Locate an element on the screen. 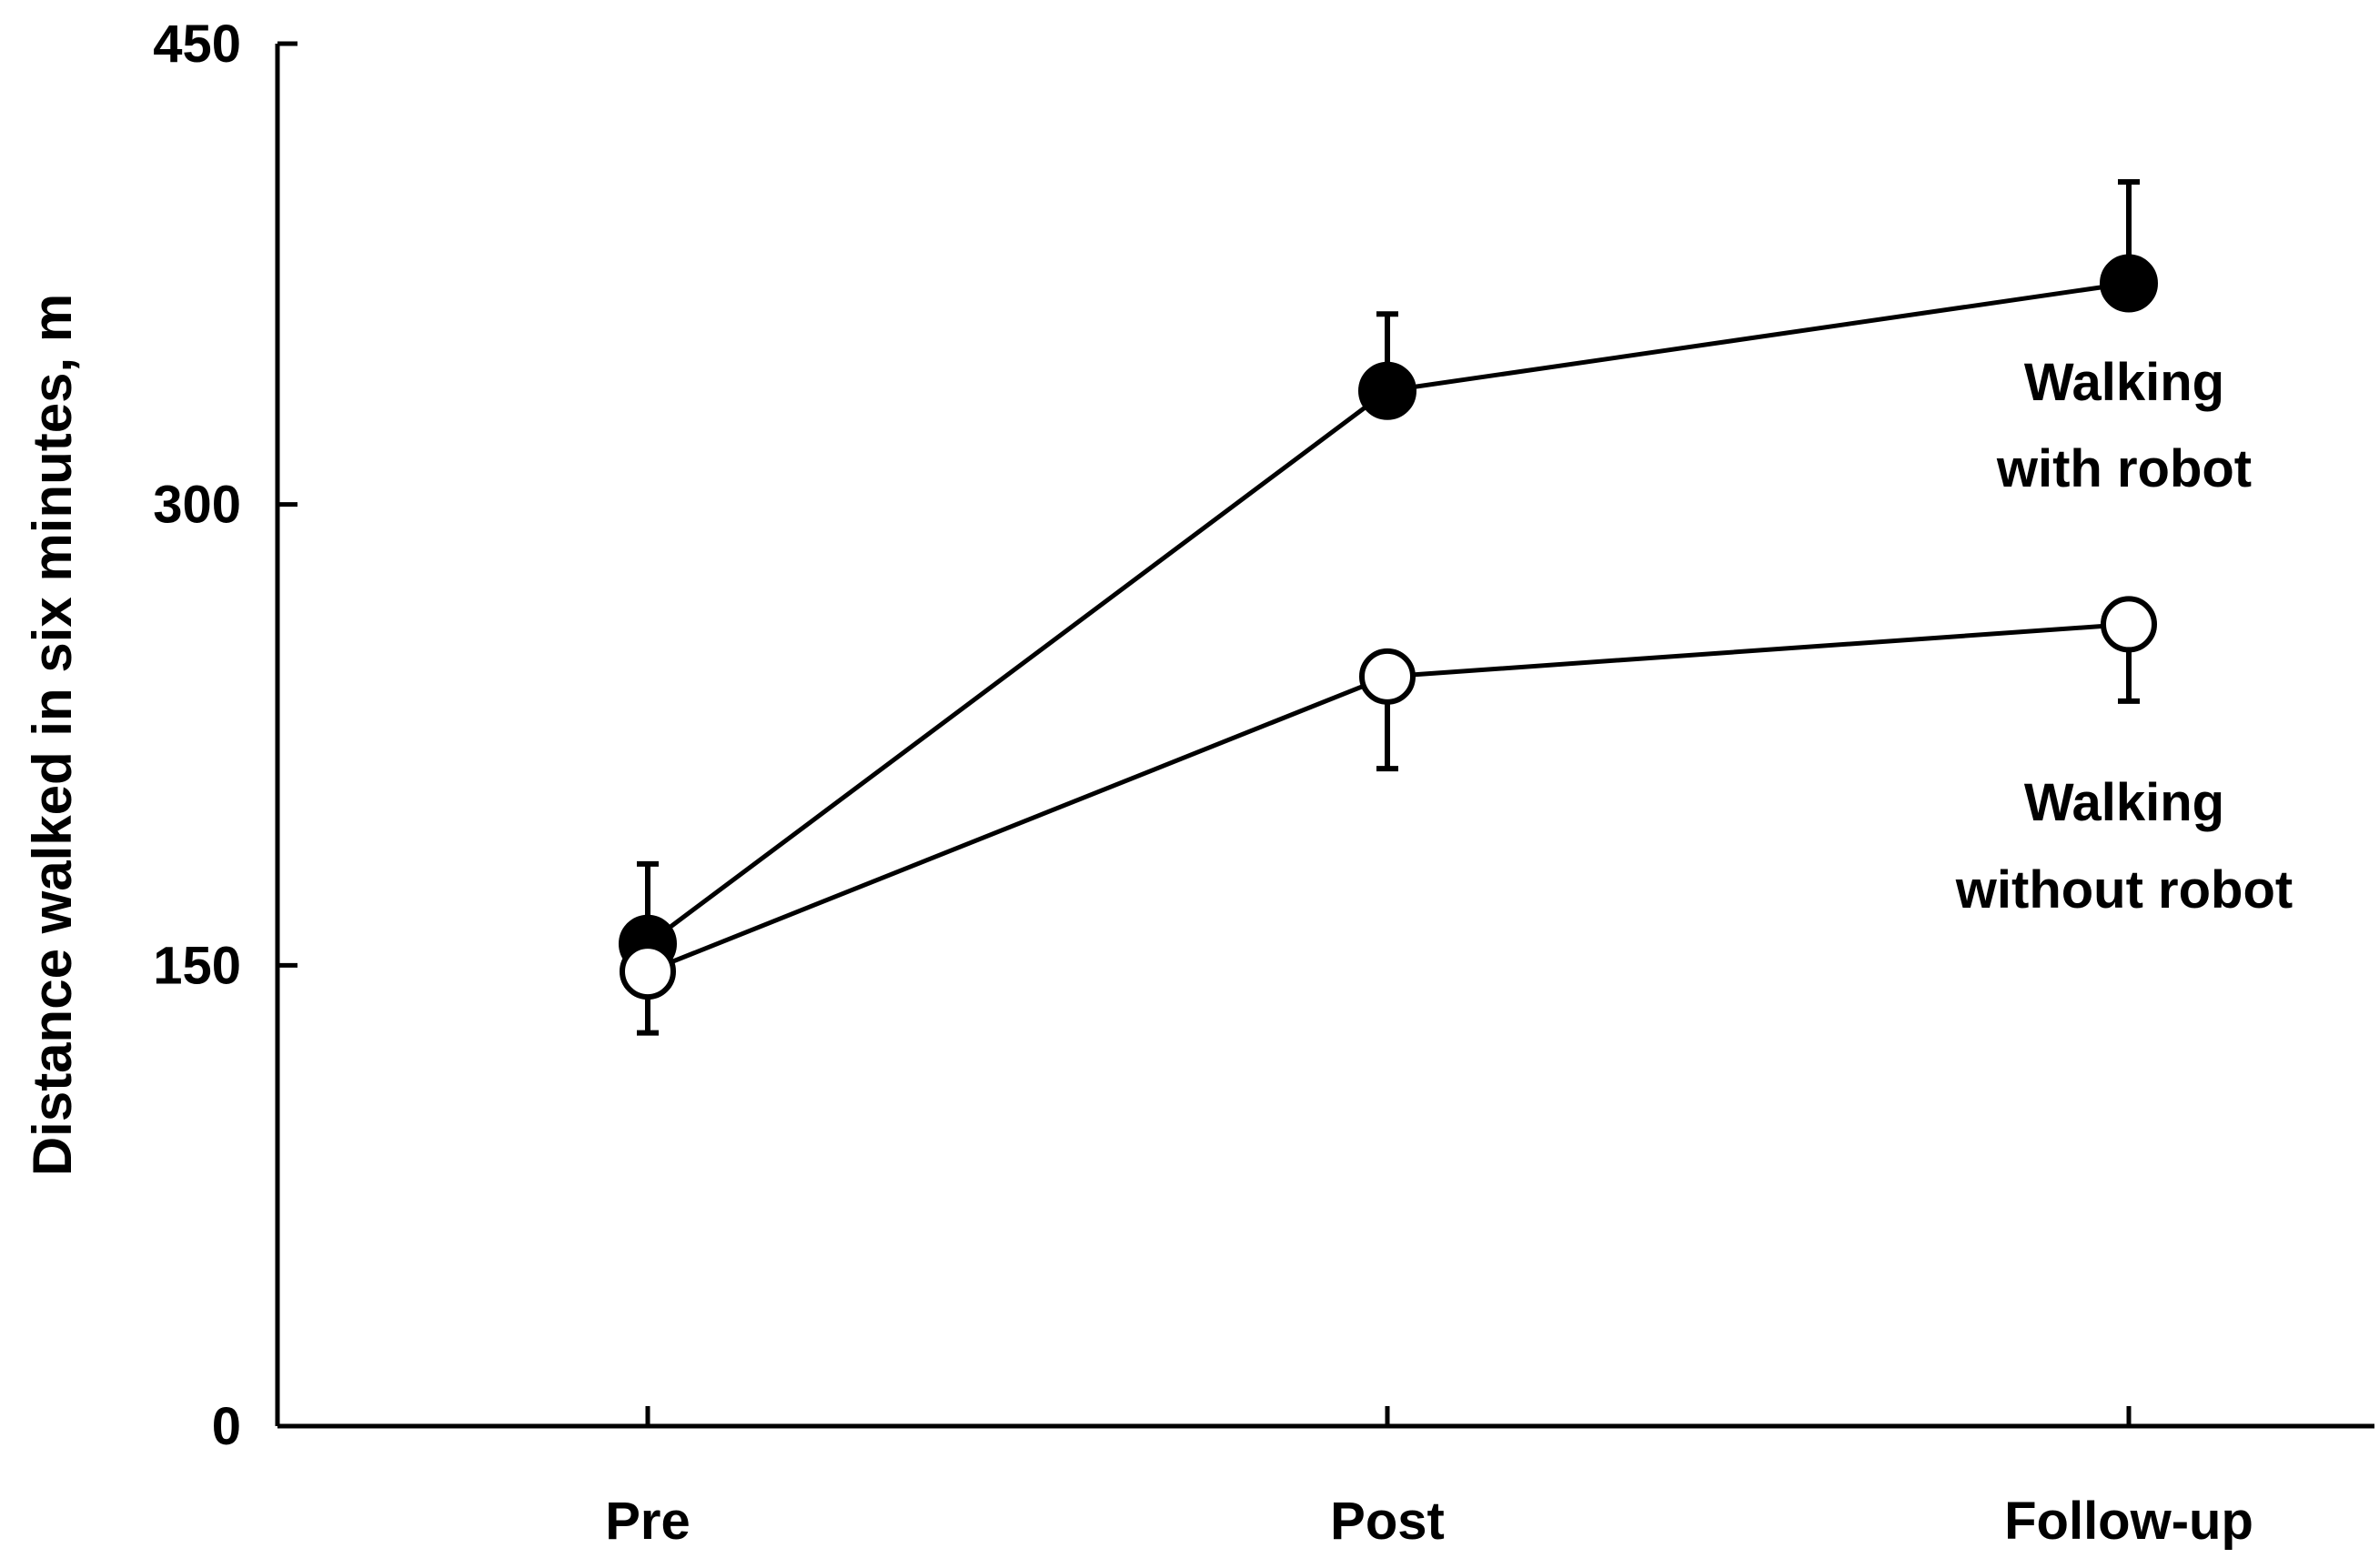 The width and height of the screenshot is (2379, 1568). y-axis-title: Distance walked in six minutes, m is located at coordinates (52, 735).